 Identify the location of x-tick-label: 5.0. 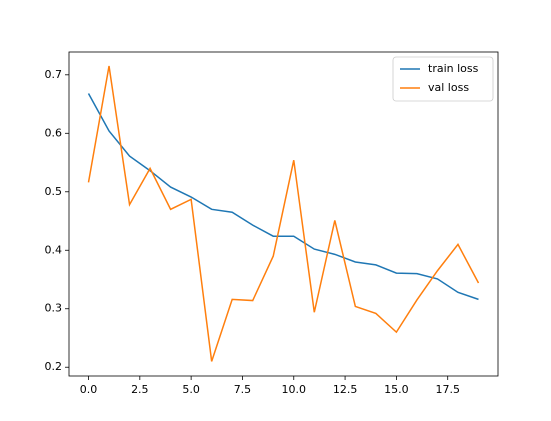
(191, 389).